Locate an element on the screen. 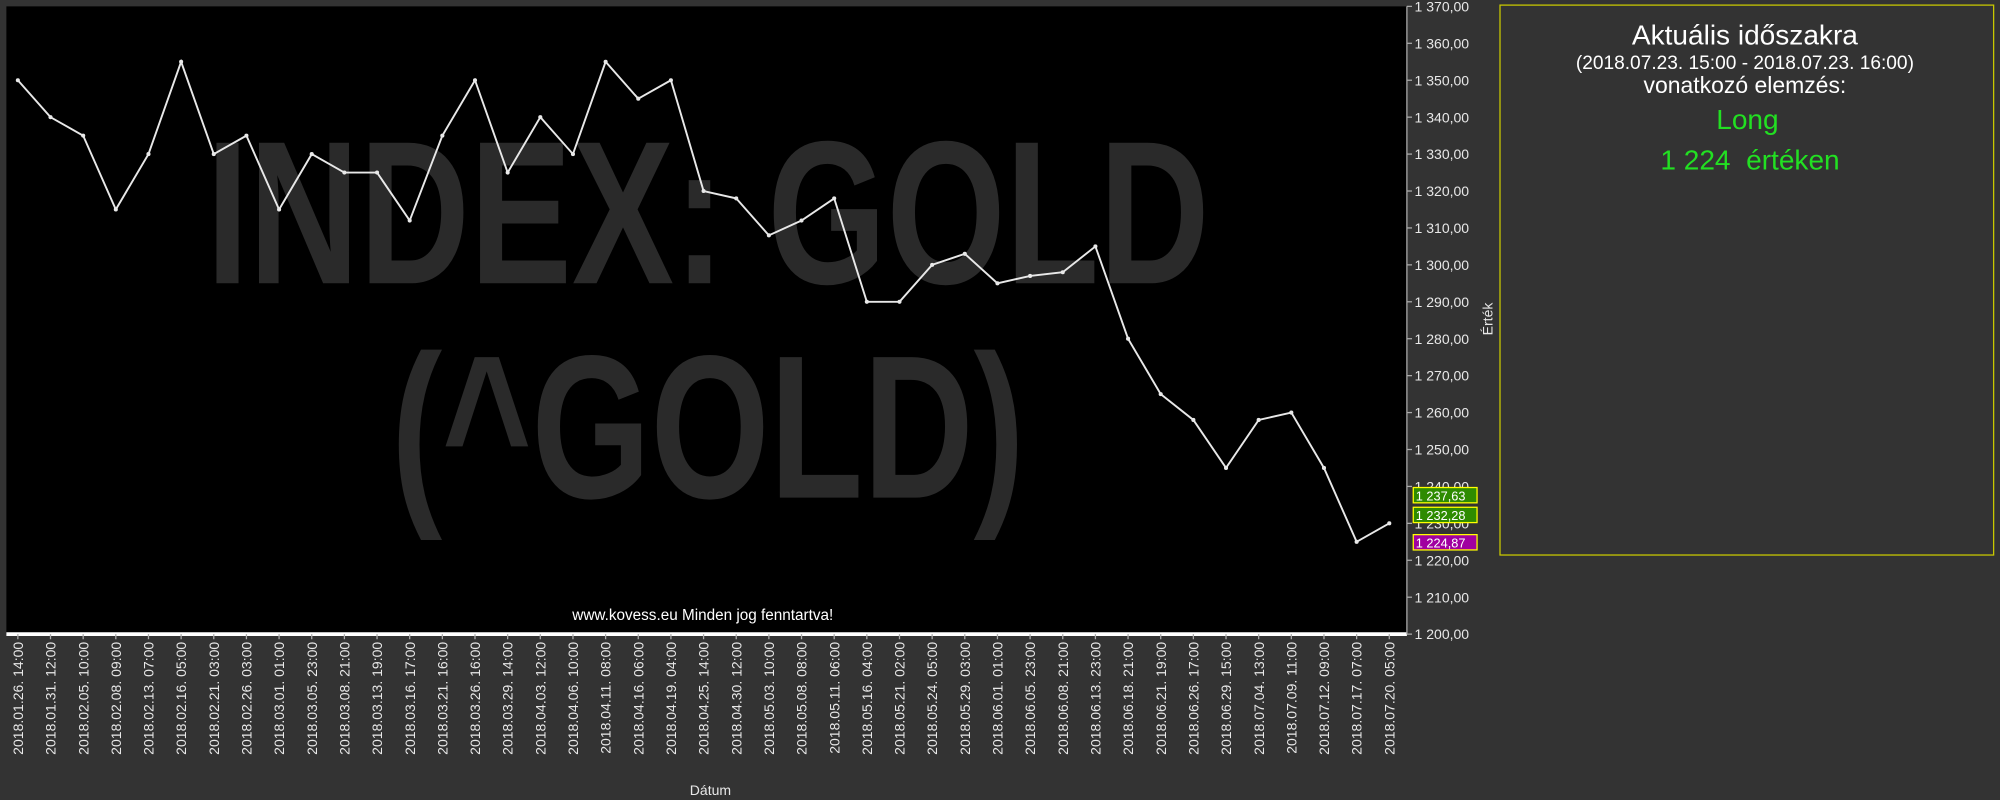 This screenshot has width=2000, height=800. y-tick-label: 1 260,00 is located at coordinates (1442, 413).